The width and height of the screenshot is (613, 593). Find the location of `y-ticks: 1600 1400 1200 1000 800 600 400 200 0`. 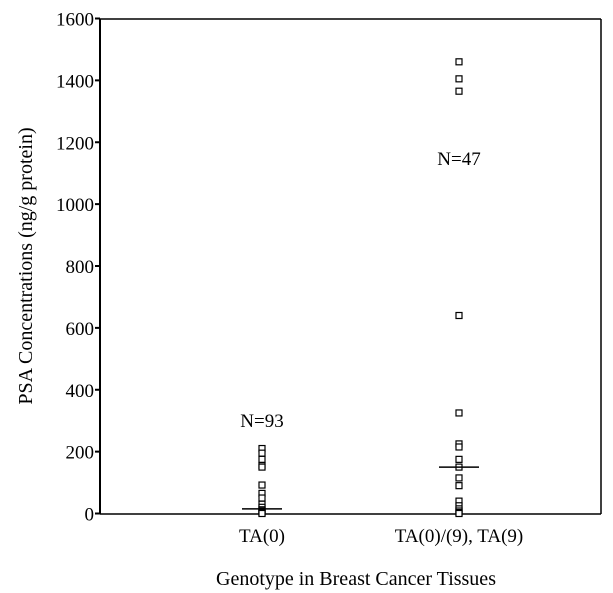

y-ticks: 1600 1400 1200 1000 800 600 400 200 0 is located at coordinates (78, 268).